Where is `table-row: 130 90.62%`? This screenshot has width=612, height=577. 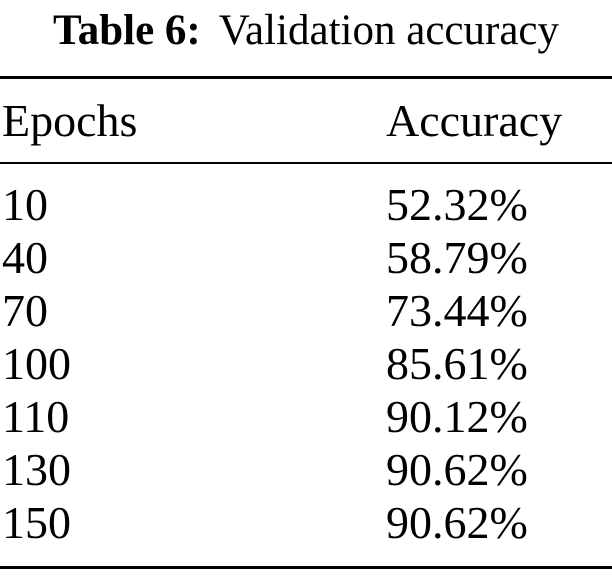 table-row: 130 90.62% is located at coordinates (306, 469).